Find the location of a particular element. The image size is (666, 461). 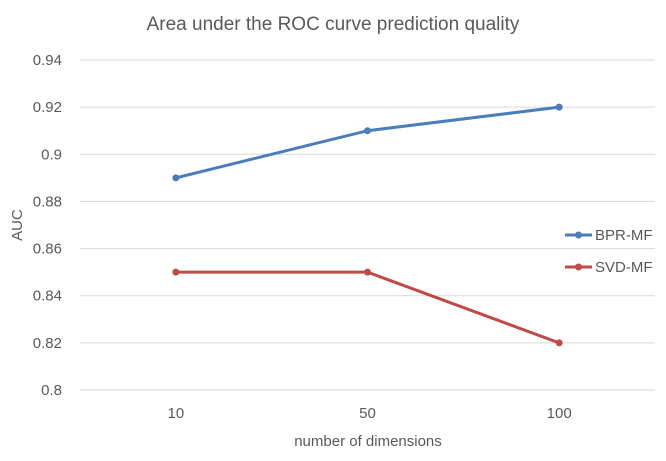

series-svd-mf is located at coordinates (367, 307).